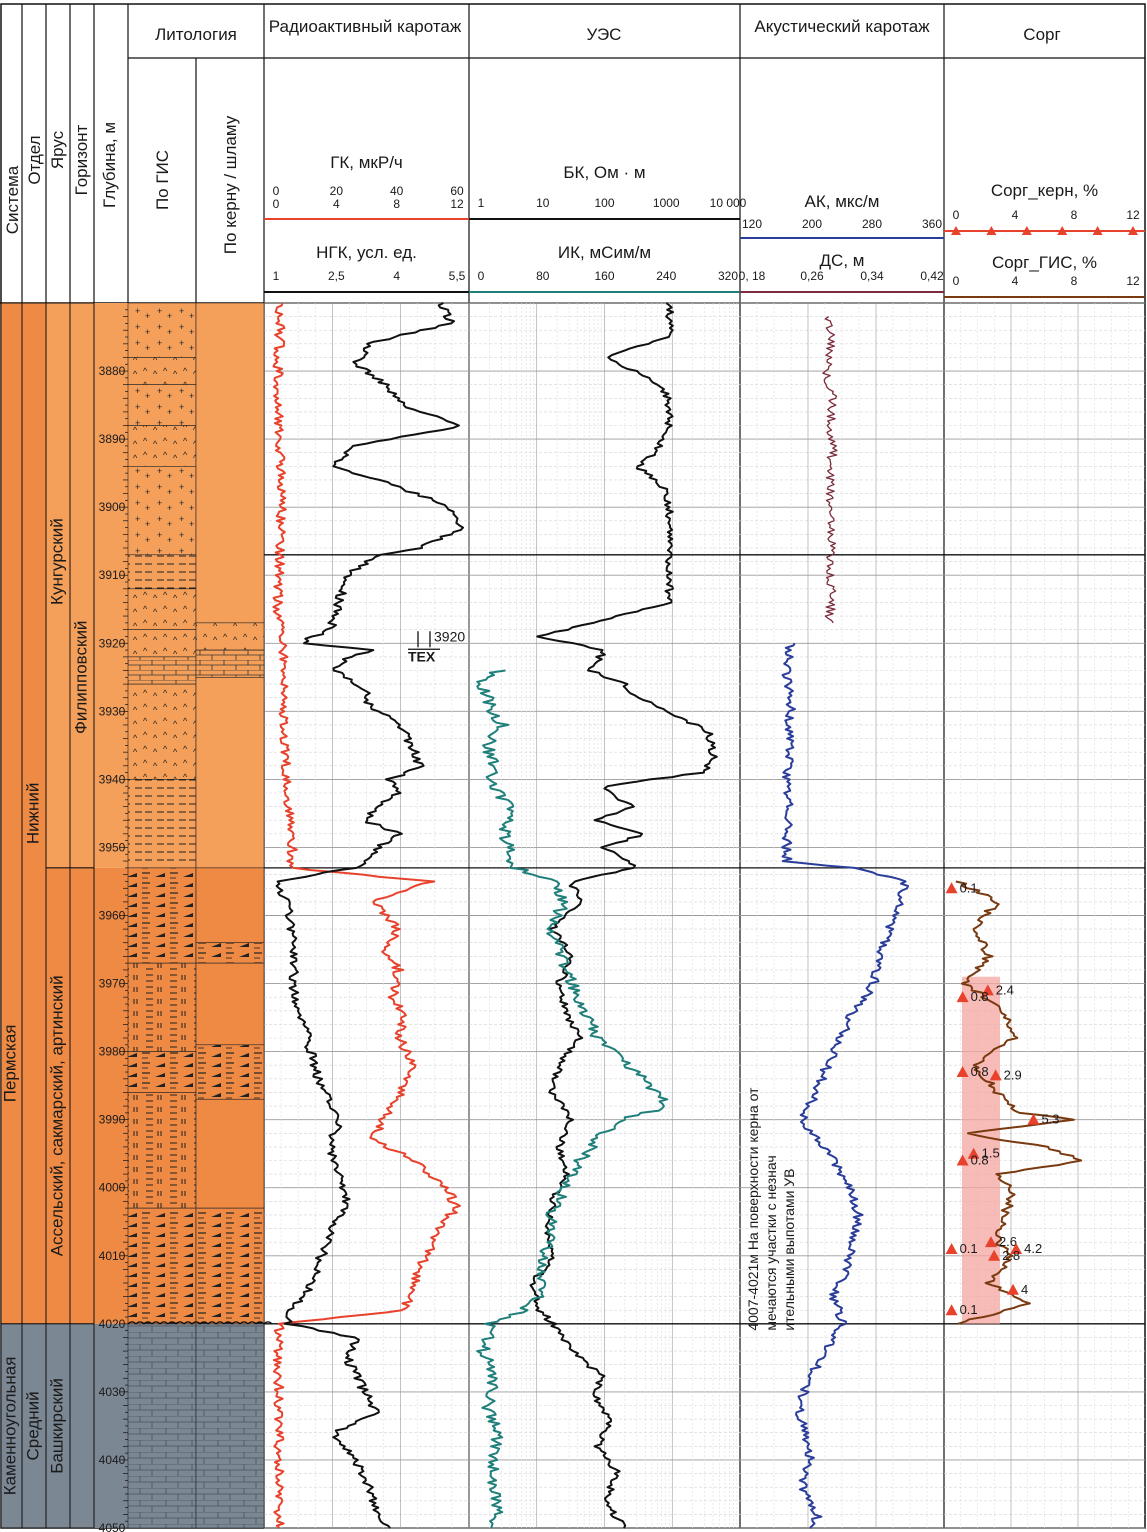 The image size is (1147, 1532). I want to click on depth-tick-label: 3910, so click(112, 575).